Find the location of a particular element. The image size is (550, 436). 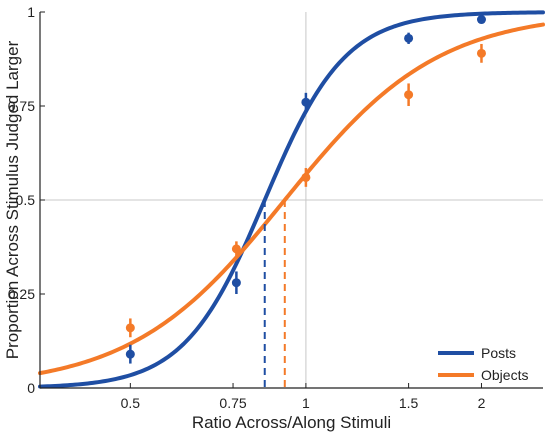

x-tick-label: 1.5 is located at coordinates (409, 403).